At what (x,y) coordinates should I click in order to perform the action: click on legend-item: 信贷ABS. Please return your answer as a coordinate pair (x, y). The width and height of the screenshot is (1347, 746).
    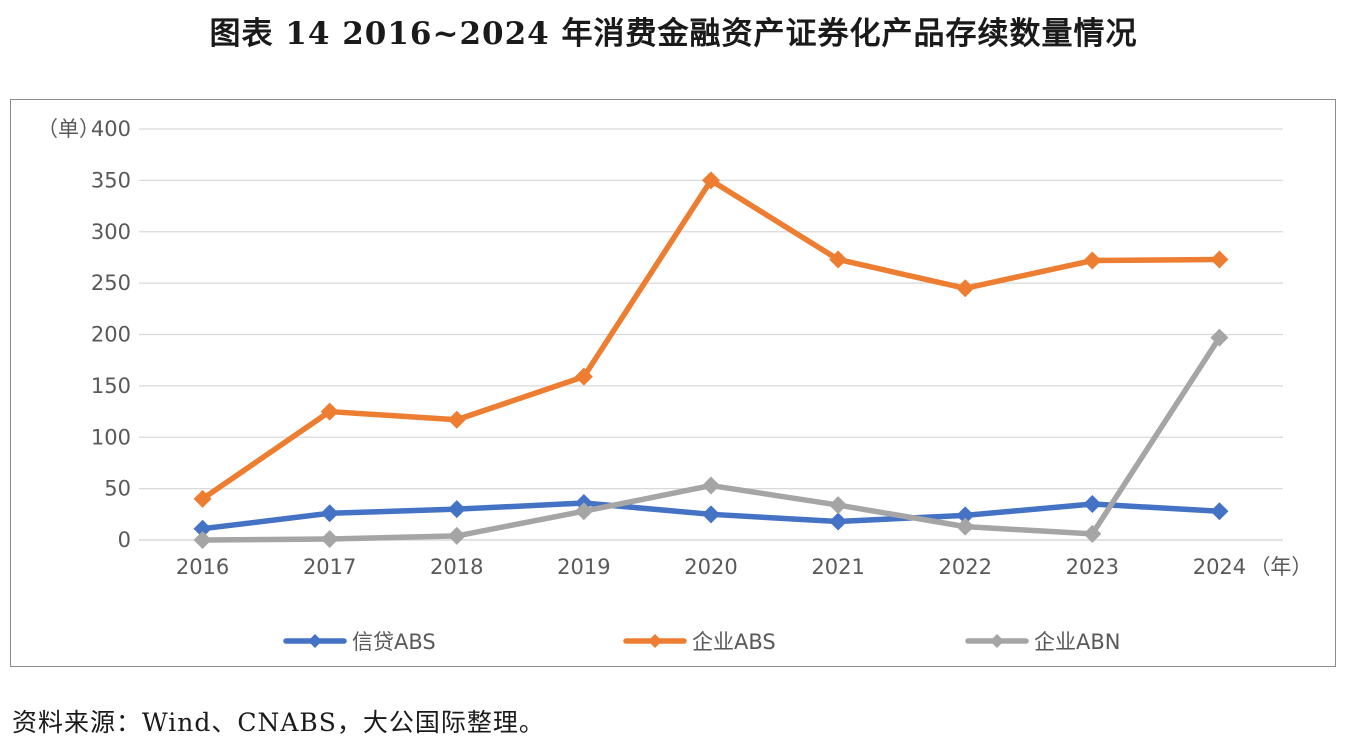
    Looking at the image, I should click on (359, 642).